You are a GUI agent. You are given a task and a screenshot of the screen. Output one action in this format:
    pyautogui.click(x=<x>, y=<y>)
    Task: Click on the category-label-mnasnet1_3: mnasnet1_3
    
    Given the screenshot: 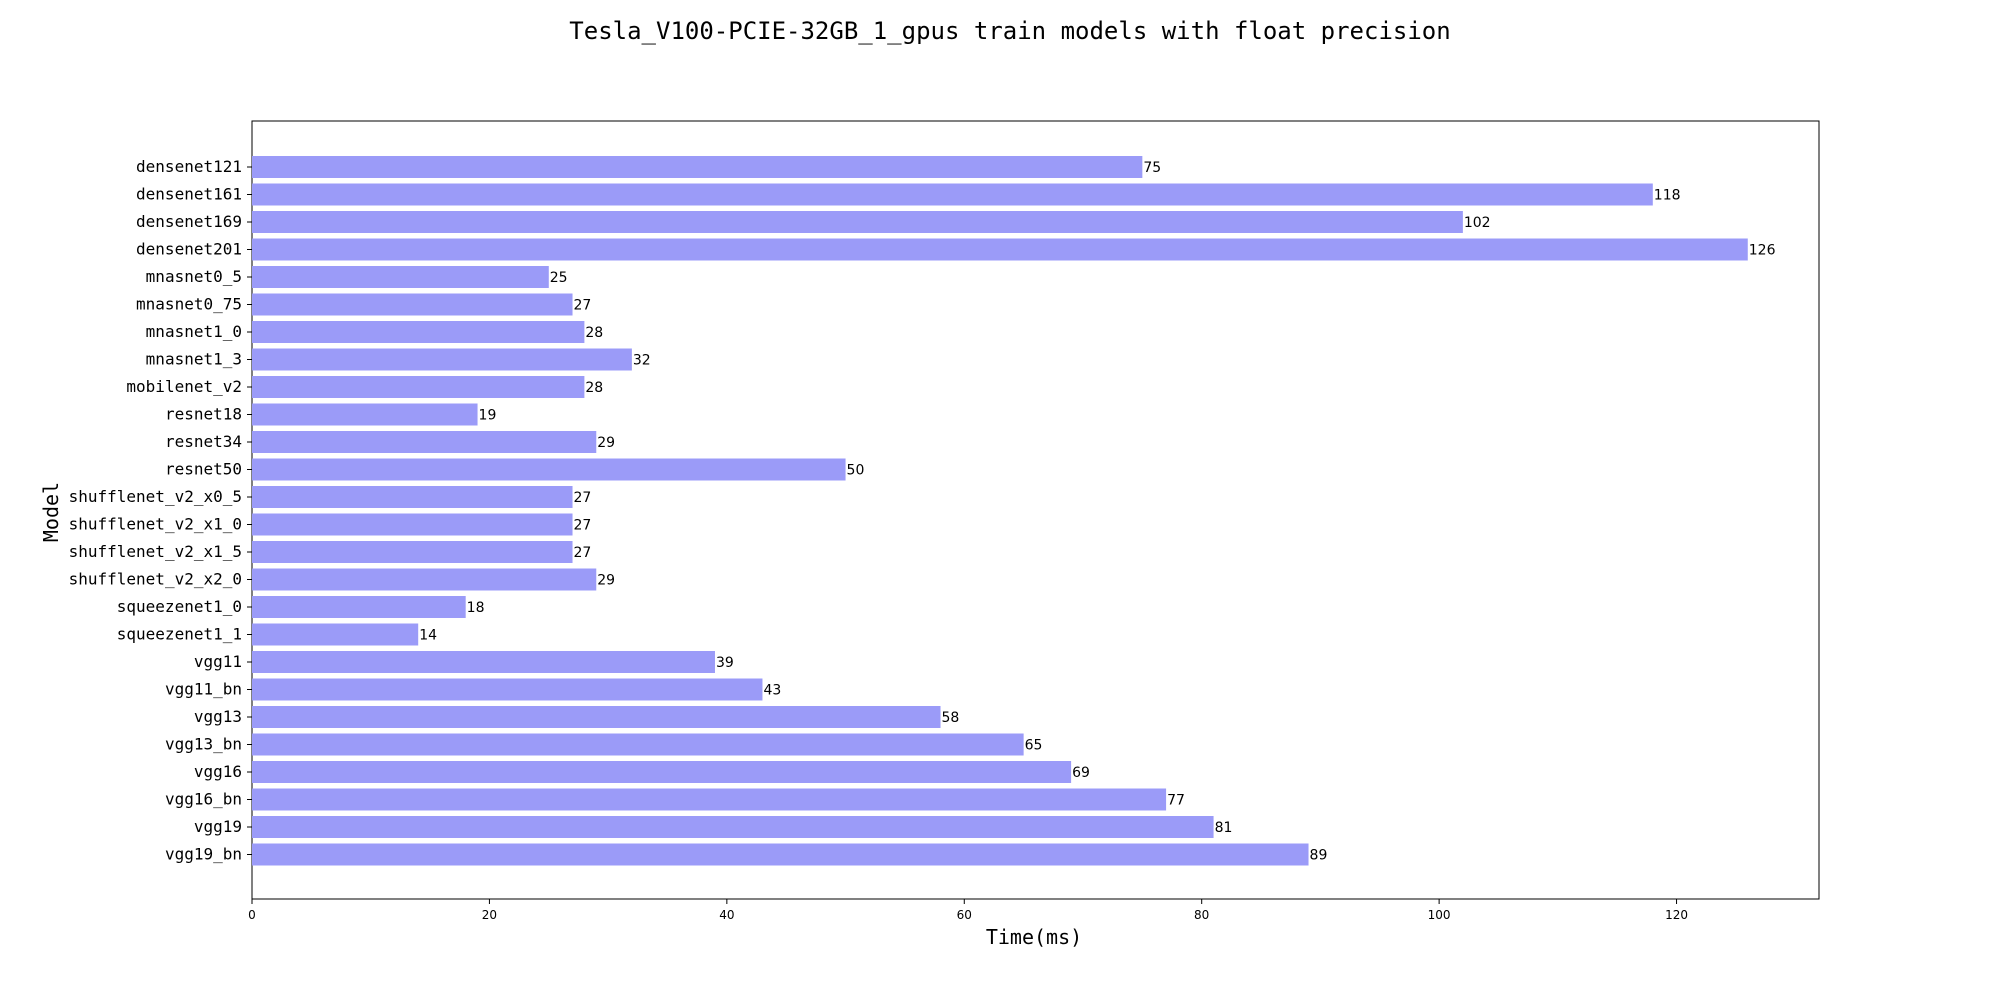 What is the action you would take?
    pyautogui.click(x=194, y=359)
    